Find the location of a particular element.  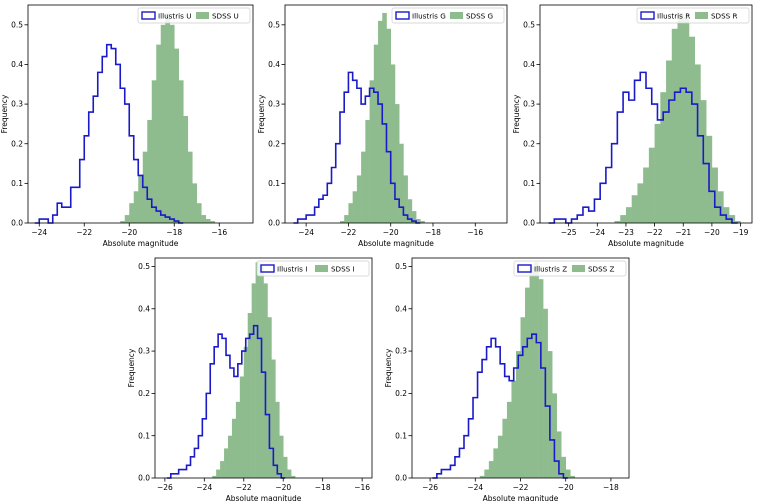

legend-label-illustris: Illustris U is located at coordinates (174, 16).